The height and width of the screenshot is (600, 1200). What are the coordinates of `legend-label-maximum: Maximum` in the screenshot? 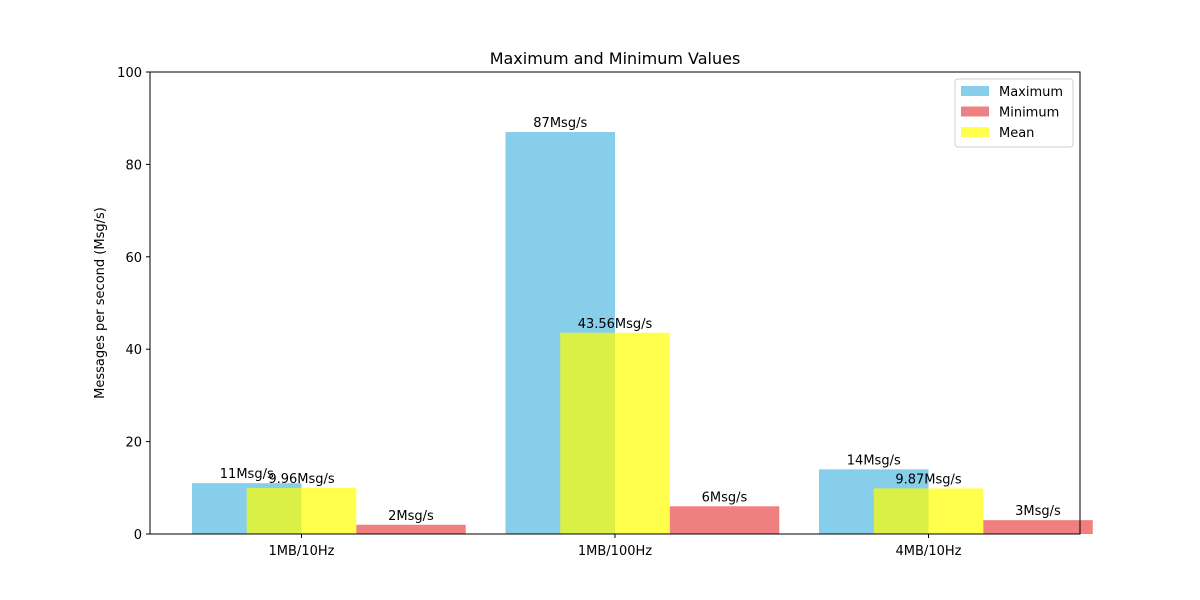 It's located at (1031, 92).